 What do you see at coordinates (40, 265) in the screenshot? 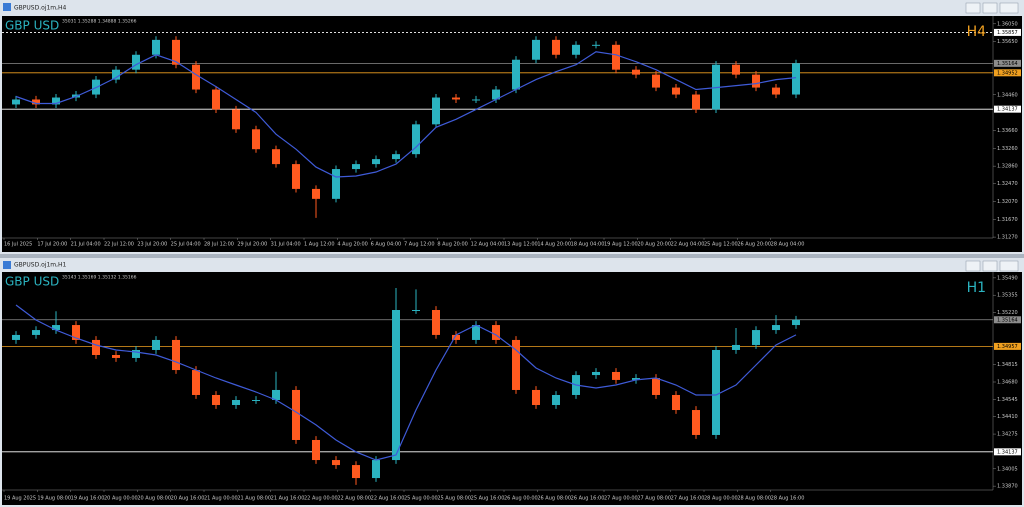
I see `window-title: GBPUSD.oj1m,H1` at bounding box center [40, 265].